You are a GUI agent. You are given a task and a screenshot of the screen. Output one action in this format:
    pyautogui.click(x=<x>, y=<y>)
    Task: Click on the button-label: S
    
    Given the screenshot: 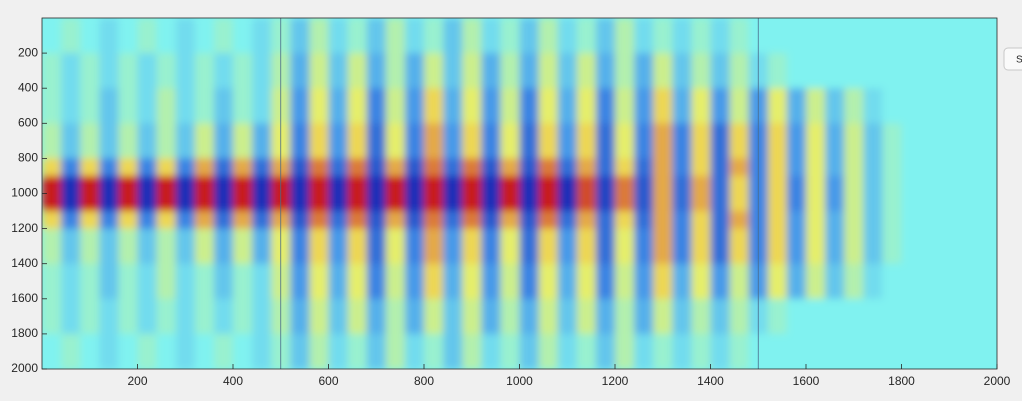 What is the action you would take?
    pyautogui.click(x=1019, y=60)
    